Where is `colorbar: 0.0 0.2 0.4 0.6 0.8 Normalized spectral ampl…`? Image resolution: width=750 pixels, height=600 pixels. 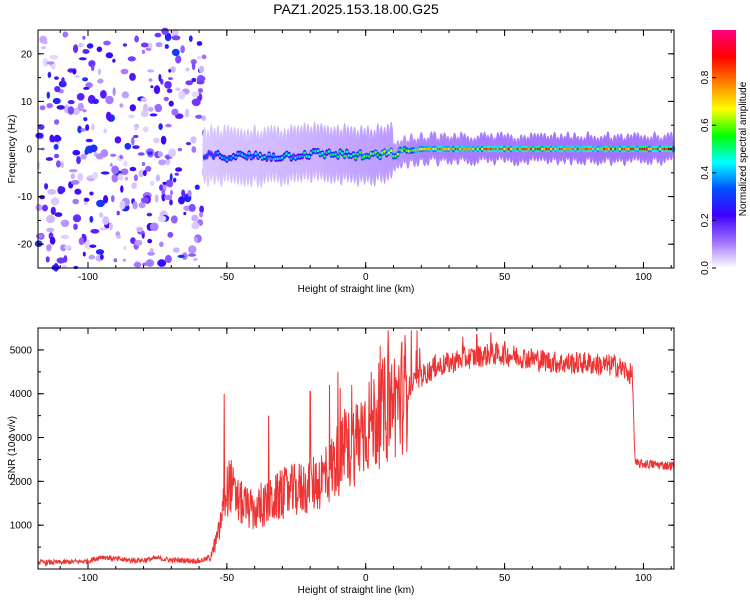 colorbar: 0.0 0.2 0.4 0.6 0.8 Normalized spectral ampl… is located at coordinates (724, 152).